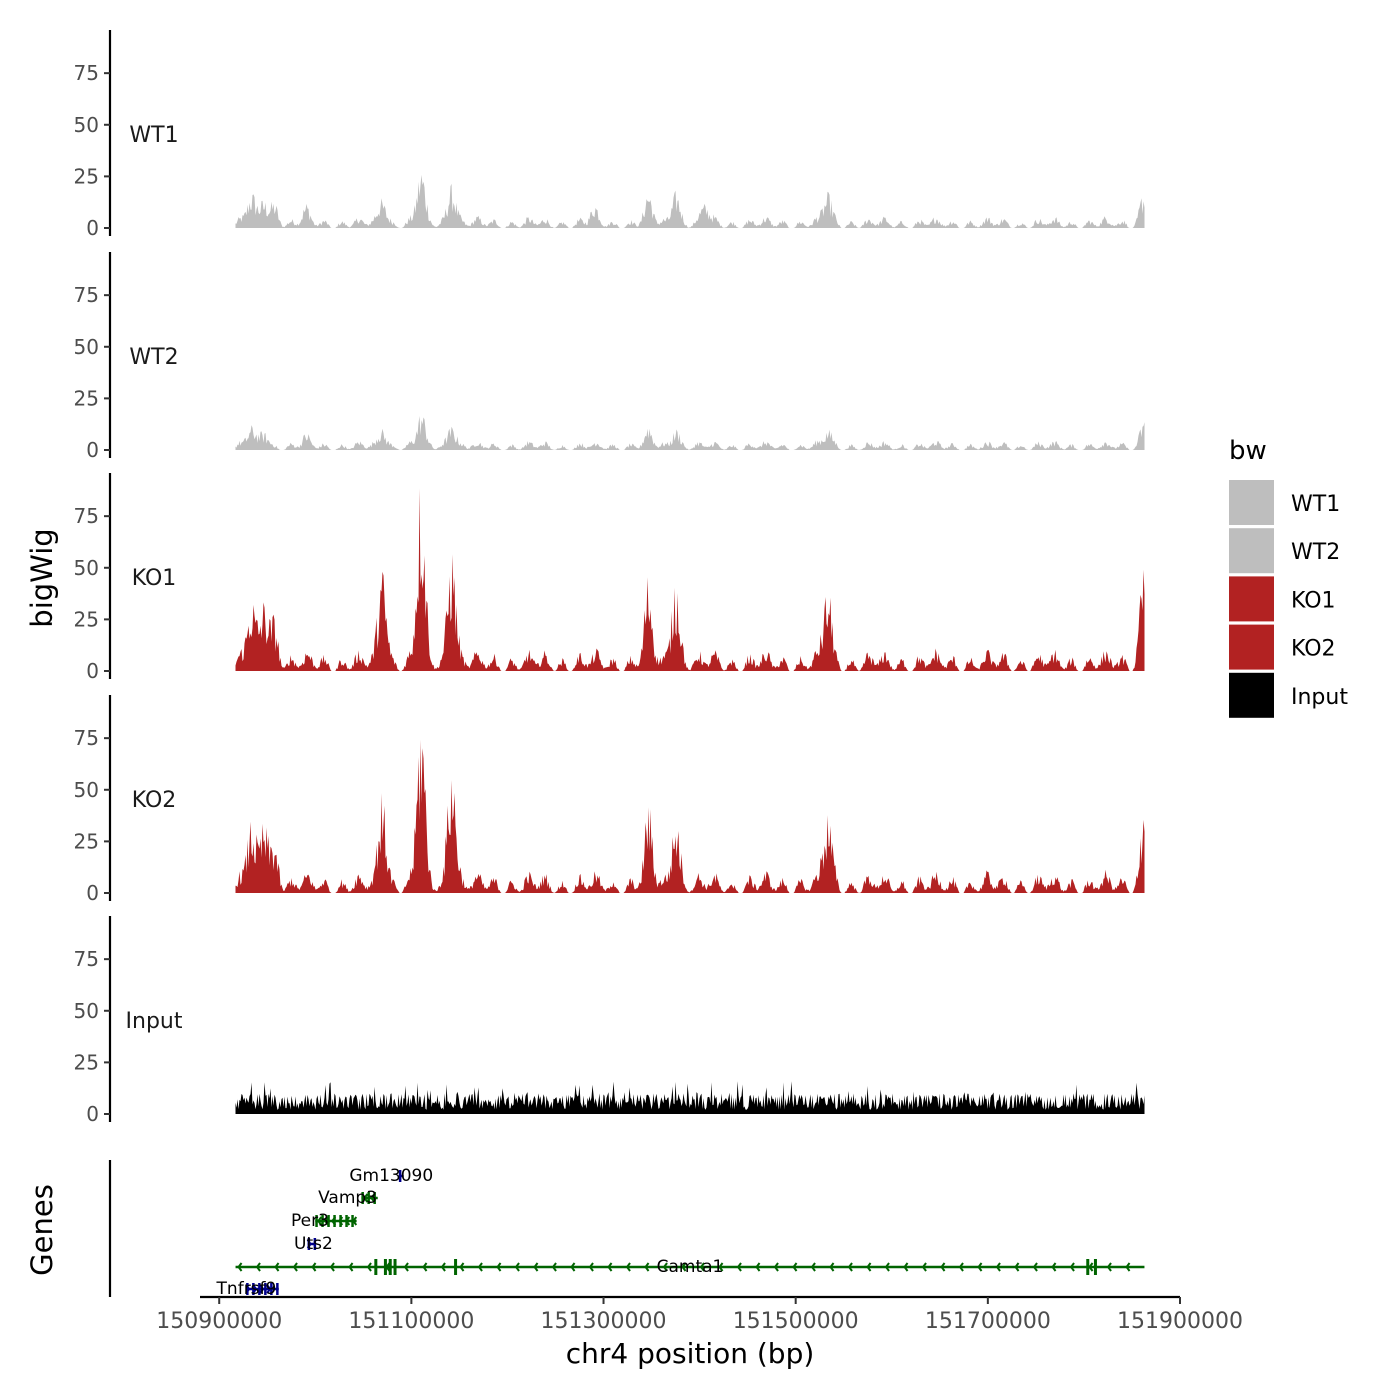 This screenshot has height=1400, width=1400. Describe the element at coordinates (42, 1230) in the screenshot. I see `genes-track-label: Genes` at that location.